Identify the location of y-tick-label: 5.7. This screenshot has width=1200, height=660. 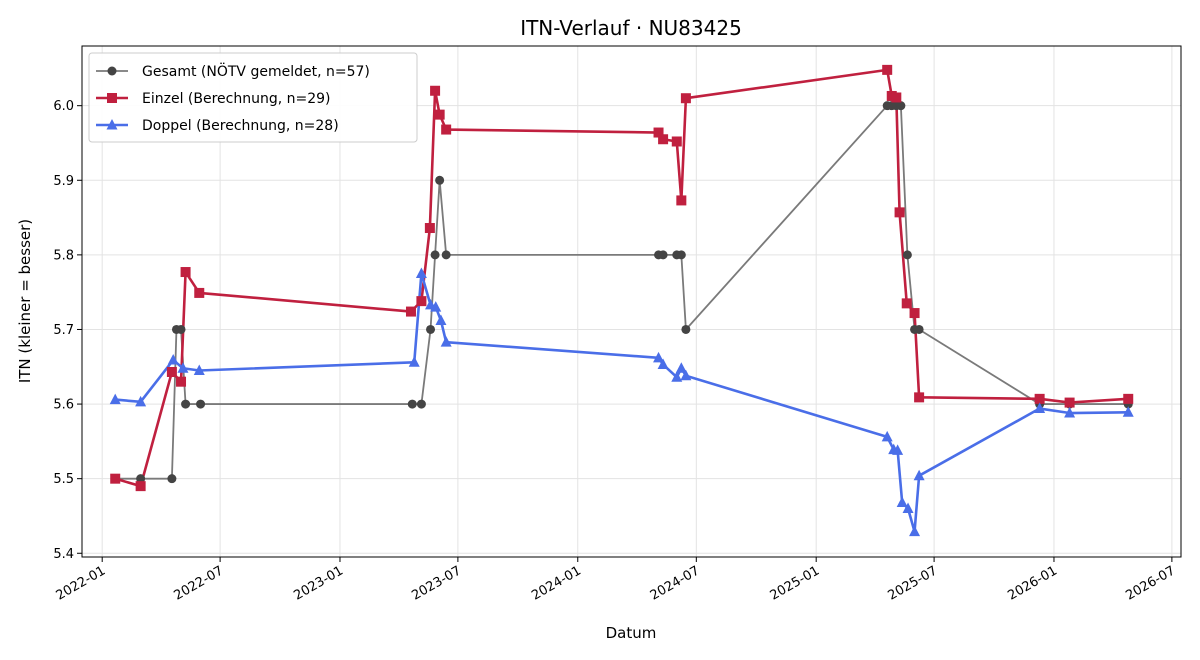
(63, 330).